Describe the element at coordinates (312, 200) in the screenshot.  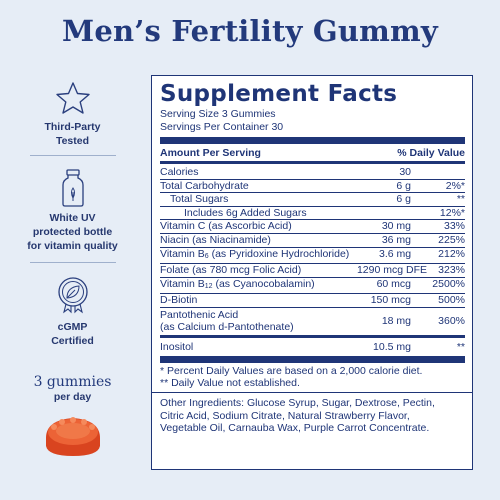
I see `facts-row: Total Sugars 6 g **` at that location.